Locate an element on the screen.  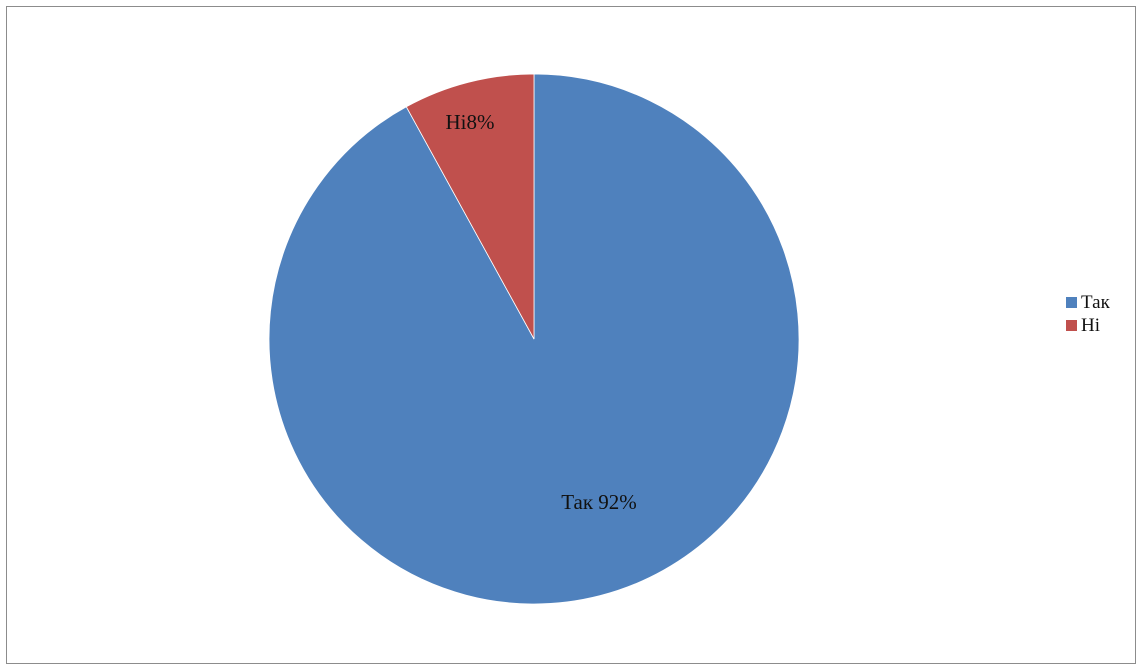
legend-item-ni: Ні is located at coordinates (1088, 325).